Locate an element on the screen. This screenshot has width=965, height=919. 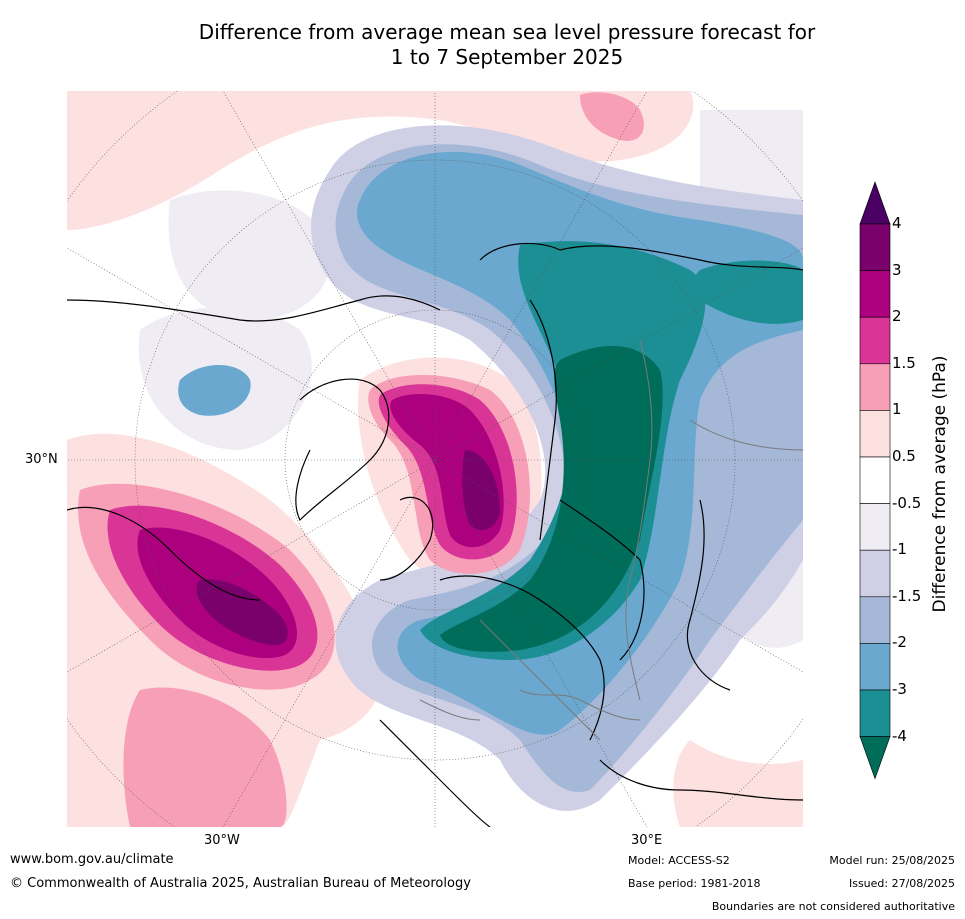
anomaly-region-plus-1-atl-south is located at coordinates (205, 757).